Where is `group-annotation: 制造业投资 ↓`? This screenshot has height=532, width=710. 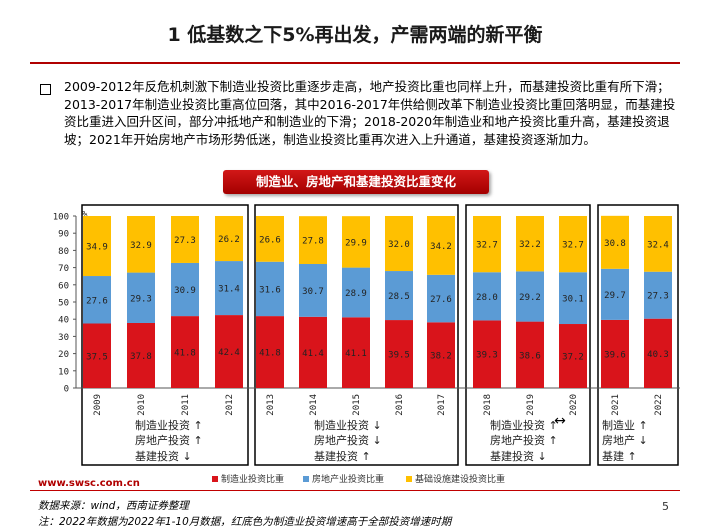 group-annotation: 制造业投资 ↓ is located at coordinates (348, 425).